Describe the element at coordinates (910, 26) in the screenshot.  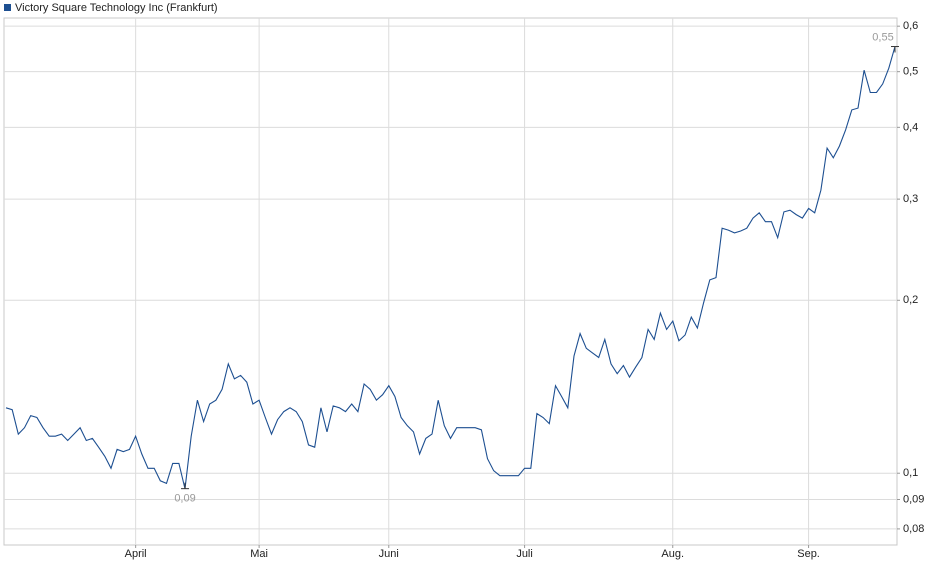
I see `y-tick-label: 0,6` at that location.